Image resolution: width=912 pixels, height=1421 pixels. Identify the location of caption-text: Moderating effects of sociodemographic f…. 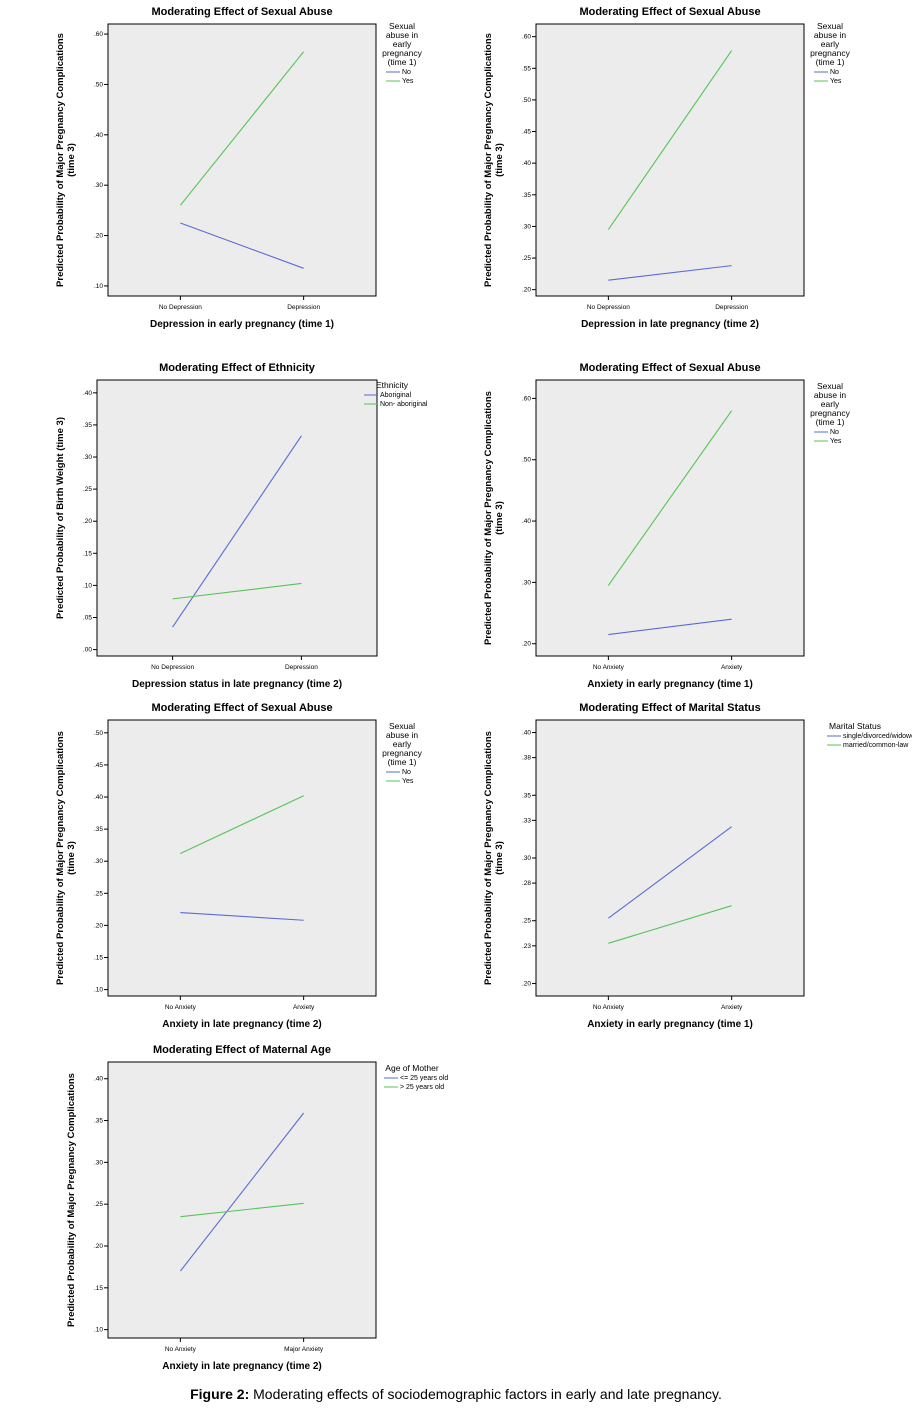
(487, 1394).